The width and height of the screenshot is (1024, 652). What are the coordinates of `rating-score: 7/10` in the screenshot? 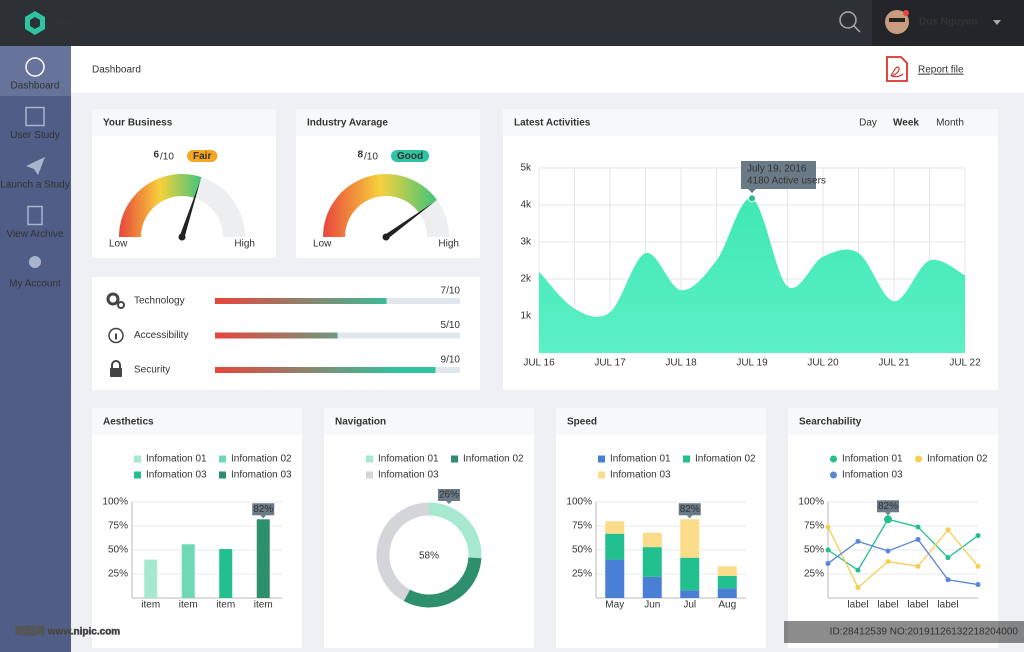 It's located at (451, 291).